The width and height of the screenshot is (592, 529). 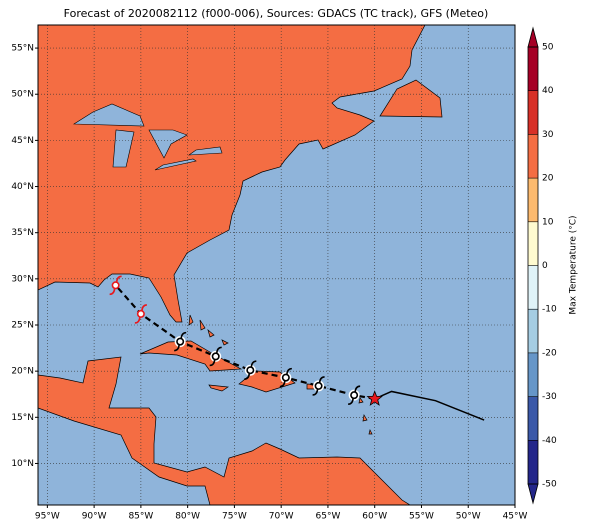 What do you see at coordinates (549, 397) in the screenshot?
I see `colorbar-tick-label: -30` at bounding box center [549, 397].